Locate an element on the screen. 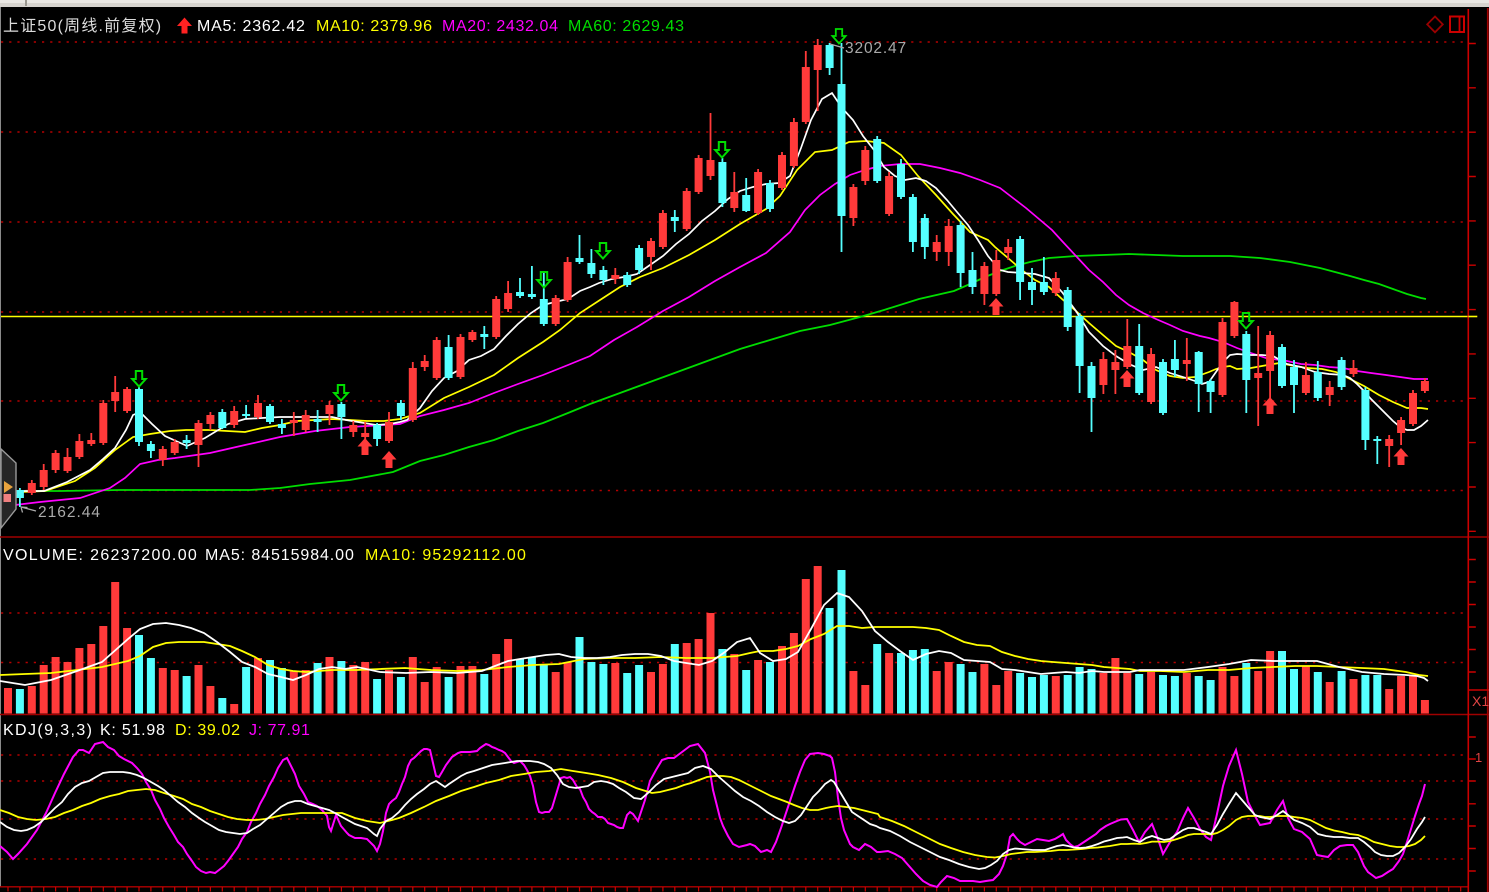 This screenshot has height=892, width=1489. svg-text: J: 77.91 is located at coordinates (280, 730).